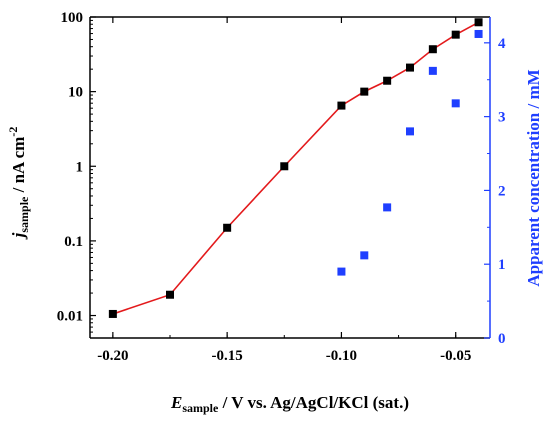  Describe the element at coordinates (533, 177) in the screenshot. I see `y-right-axis-title: Apparent concentration / mM` at that location.